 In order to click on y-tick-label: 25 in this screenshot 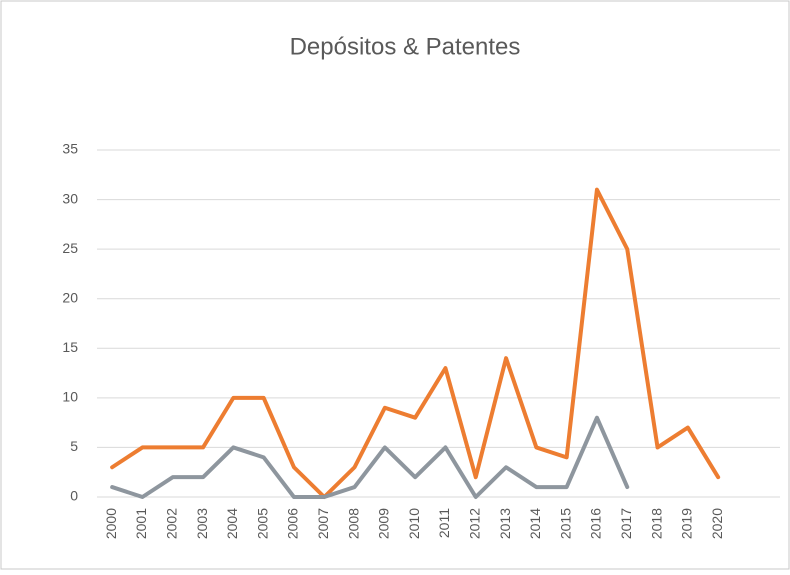, I will do `click(70, 248)`.